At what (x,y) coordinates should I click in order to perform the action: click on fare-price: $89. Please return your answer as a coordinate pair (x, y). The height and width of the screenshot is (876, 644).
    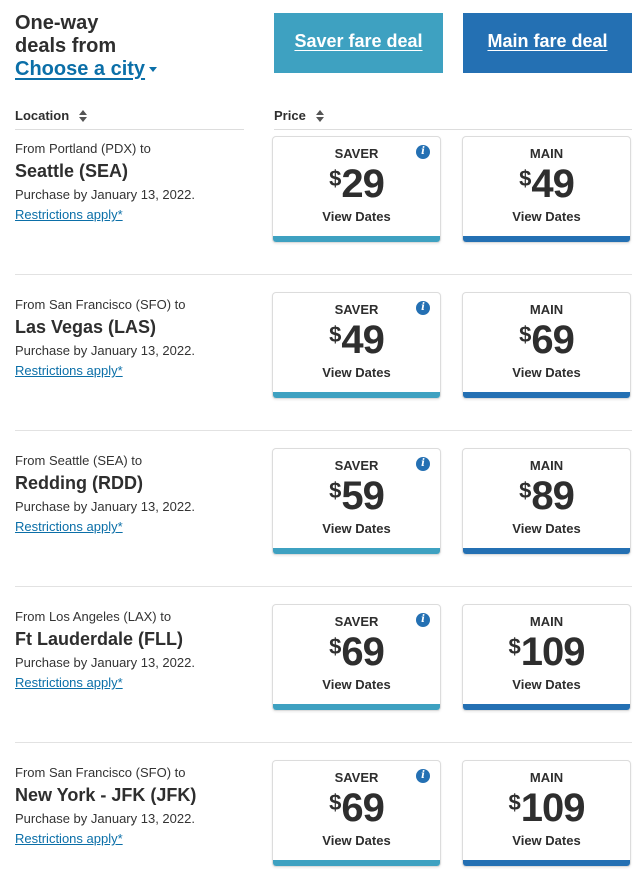
    Looking at the image, I should click on (546, 496).